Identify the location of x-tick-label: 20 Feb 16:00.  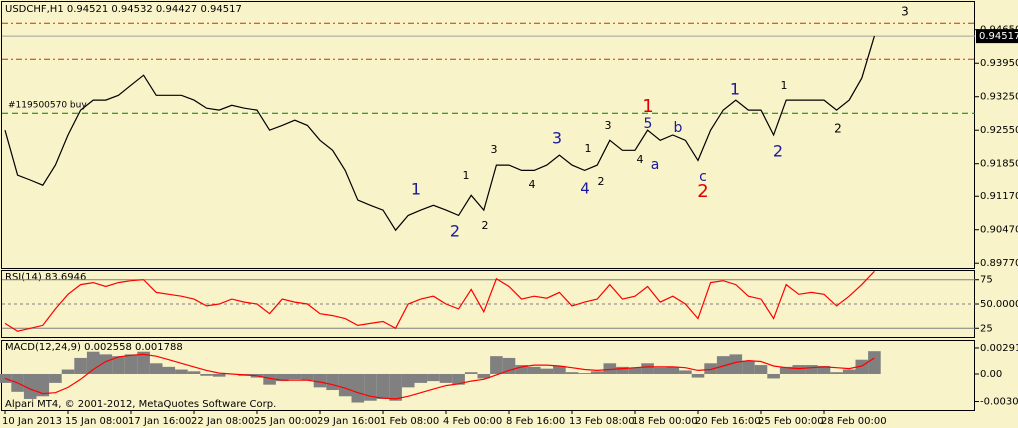
(728, 421).